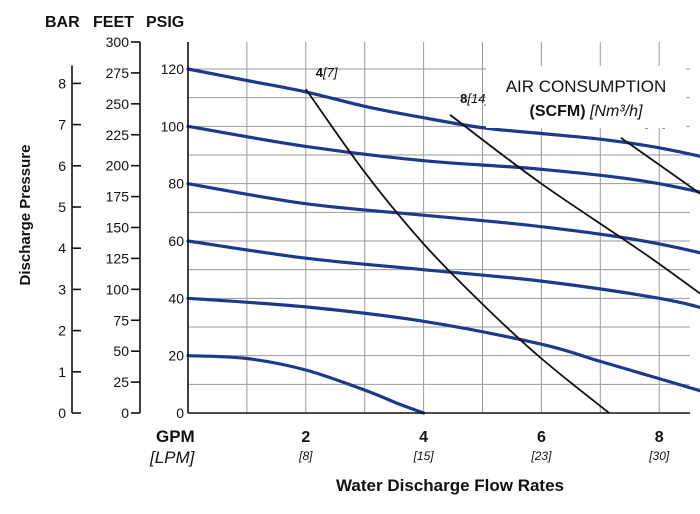 The width and height of the screenshot is (700, 514). What do you see at coordinates (173, 69) in the screenshot?
I see `psig-tick-label: 120` at bounding box center [173, 69].